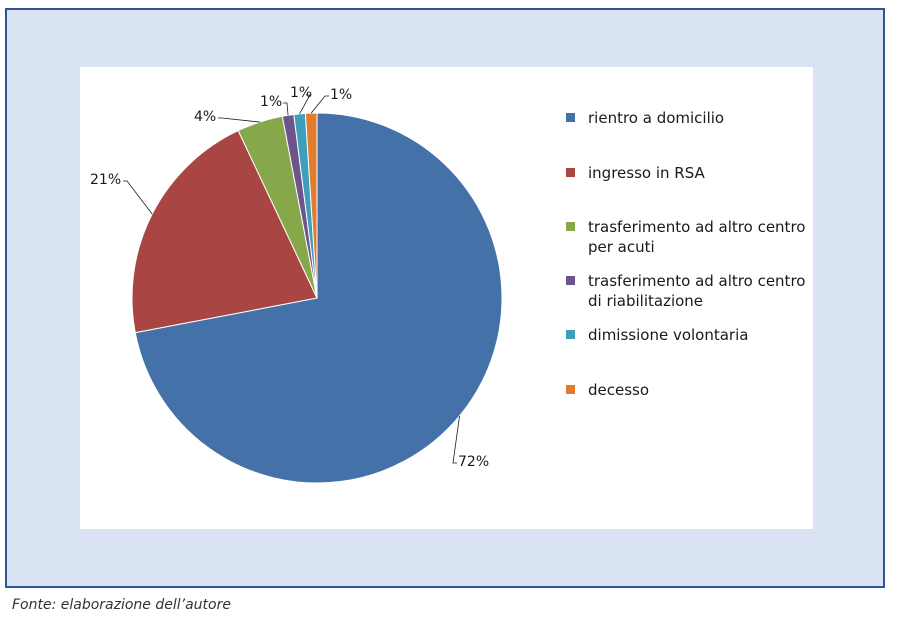  I want to click on leader-line-rsa, so click(138, 197).